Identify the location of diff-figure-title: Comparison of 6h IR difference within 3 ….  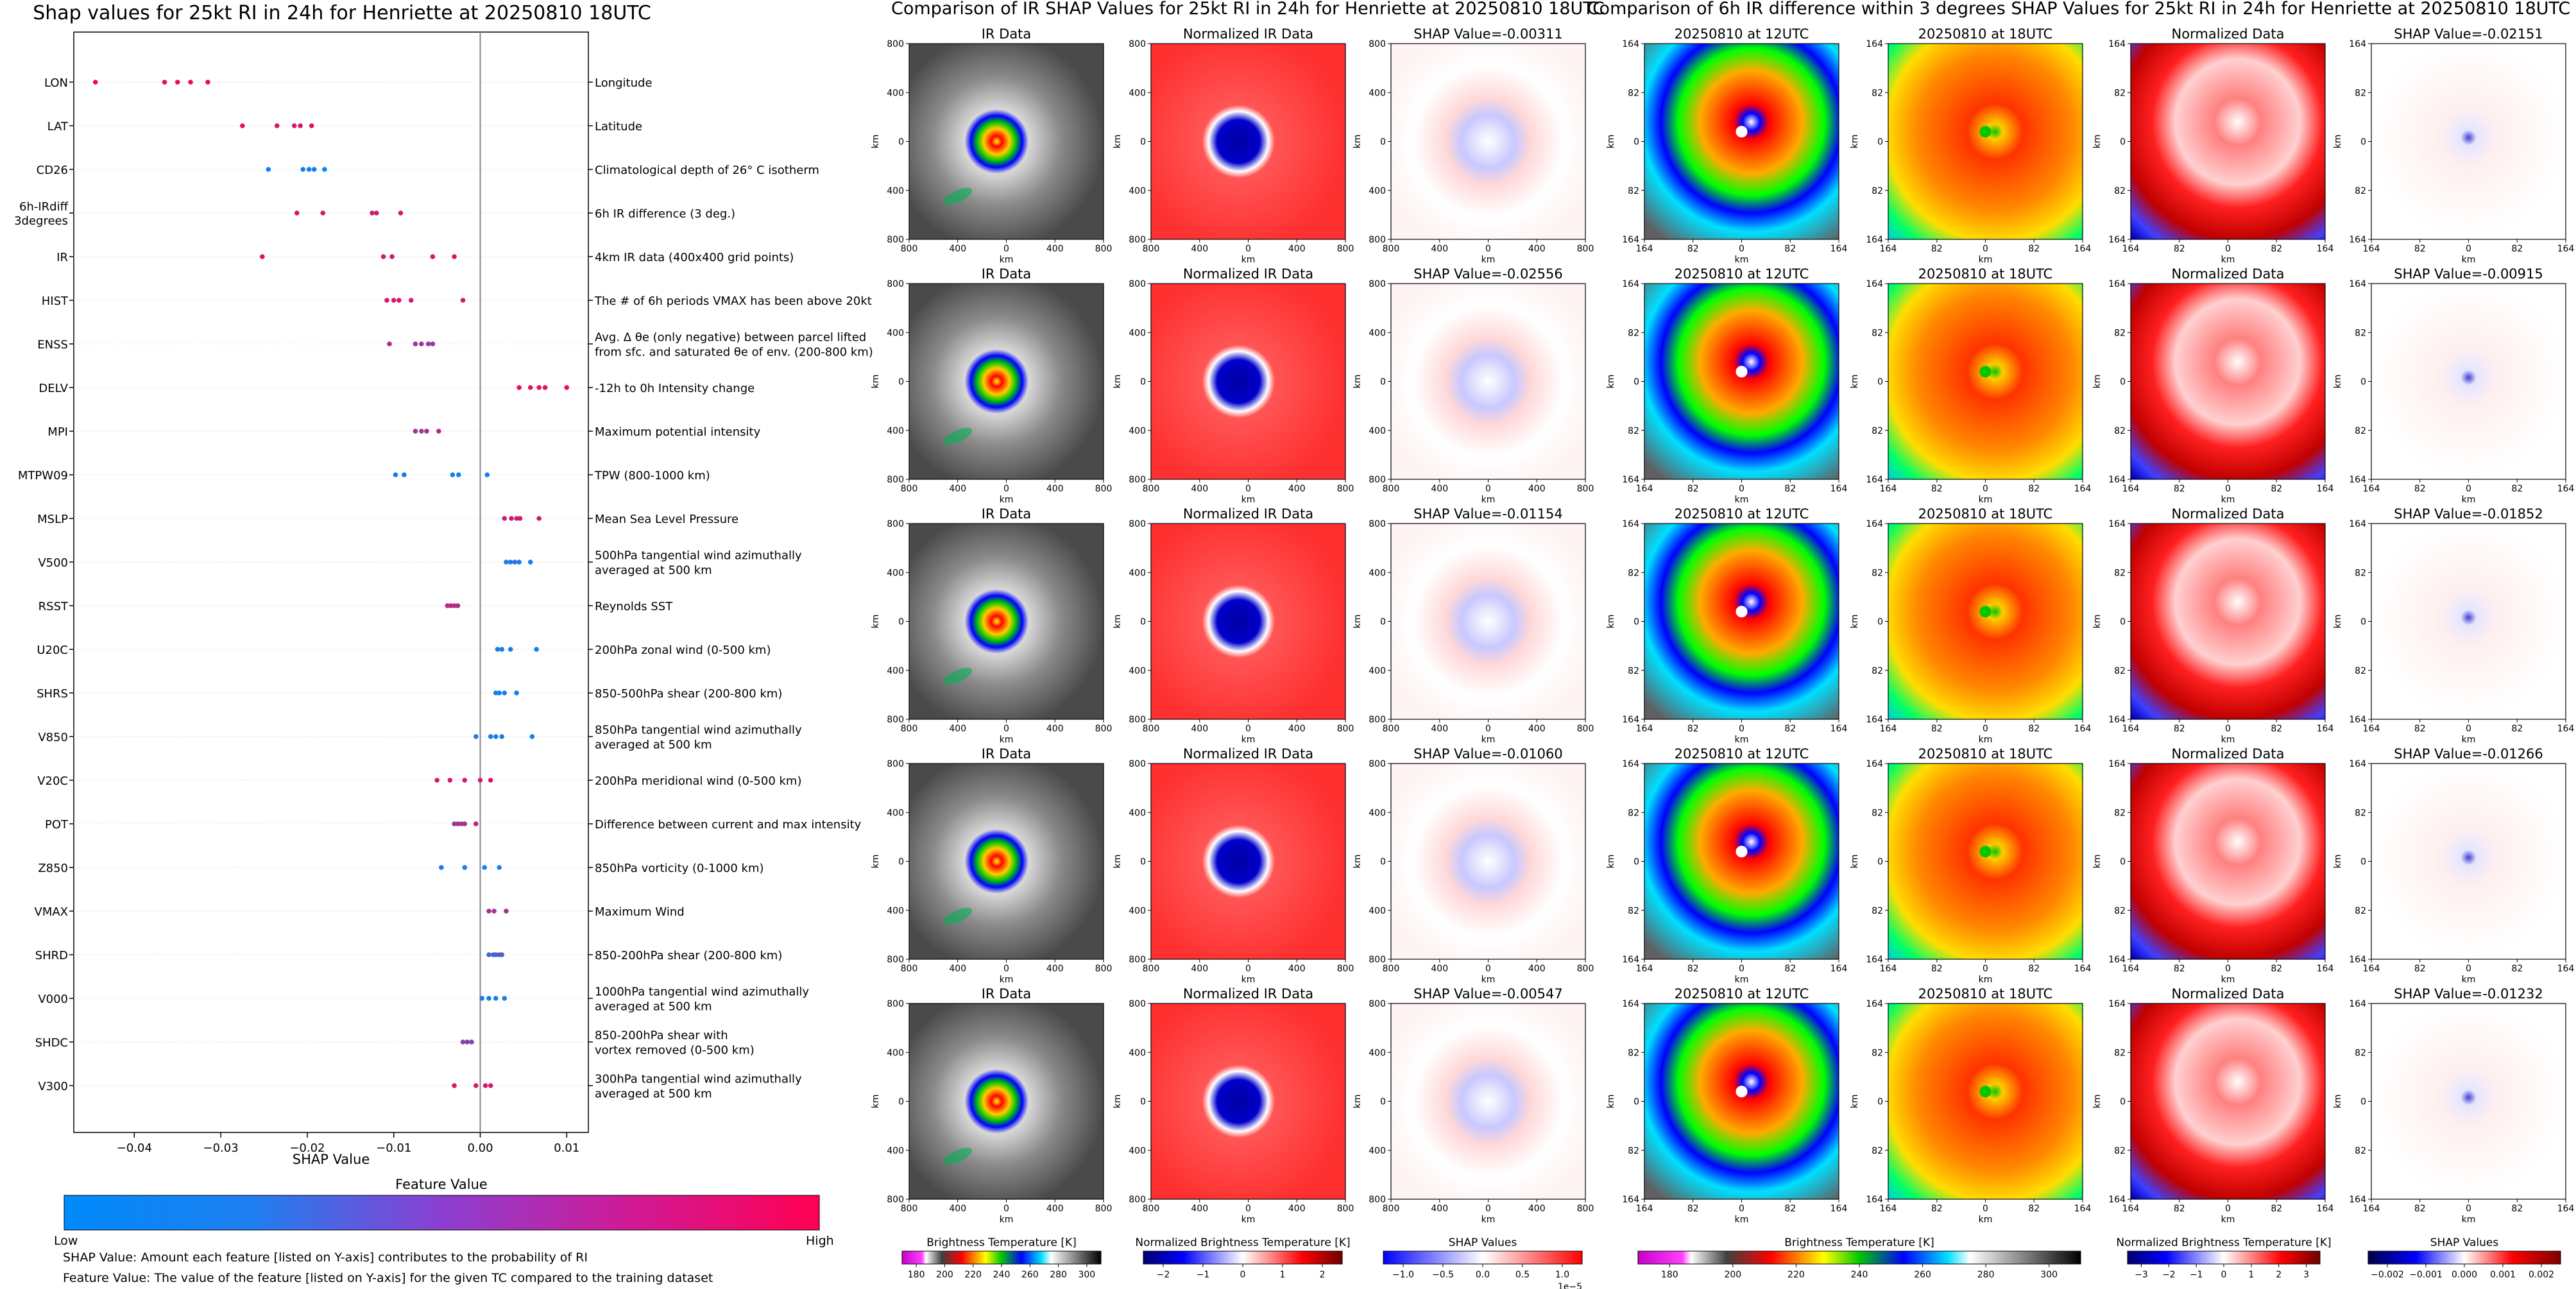
(2079, 9).